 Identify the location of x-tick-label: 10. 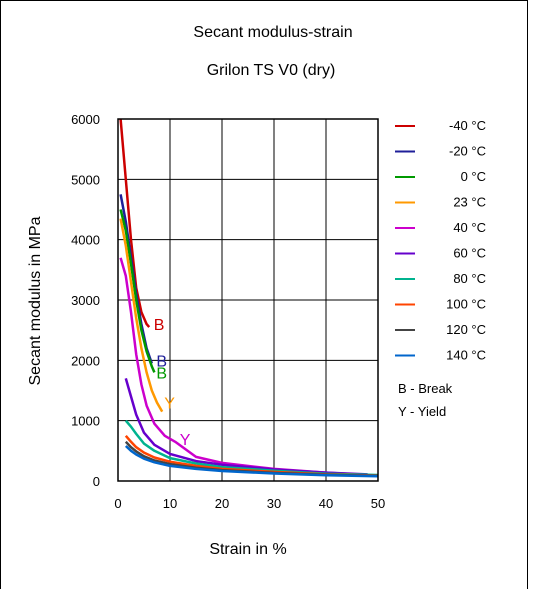
(170, 503).